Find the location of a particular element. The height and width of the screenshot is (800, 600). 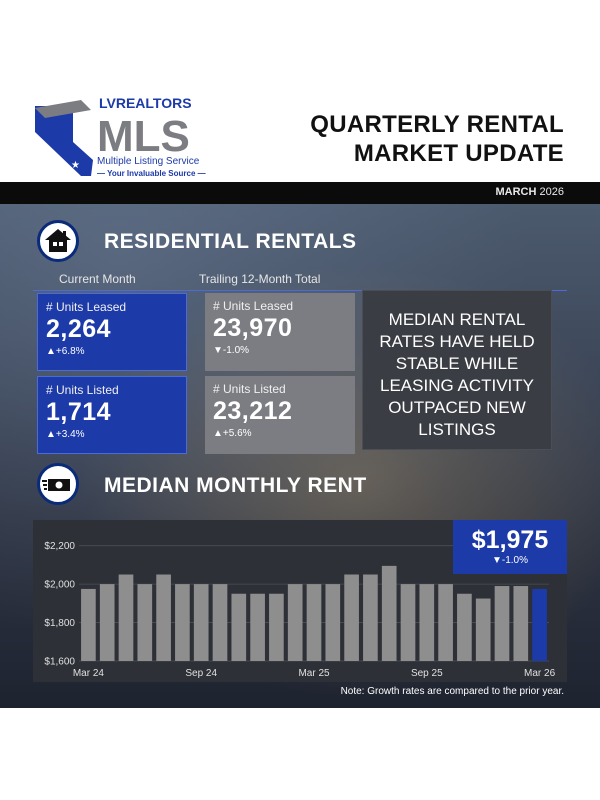

bottom-margin is located at coordinates (300, 754).